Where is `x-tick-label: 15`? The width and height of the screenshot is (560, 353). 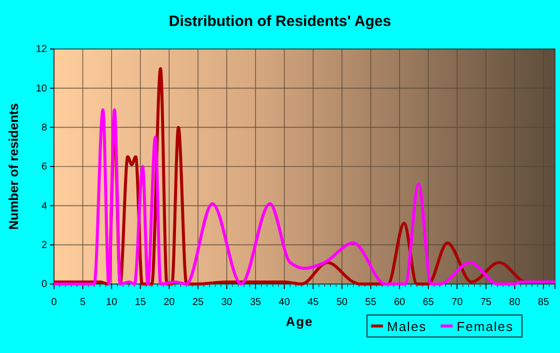
x-tick-label: 15 is located at coordinates (140, 302).